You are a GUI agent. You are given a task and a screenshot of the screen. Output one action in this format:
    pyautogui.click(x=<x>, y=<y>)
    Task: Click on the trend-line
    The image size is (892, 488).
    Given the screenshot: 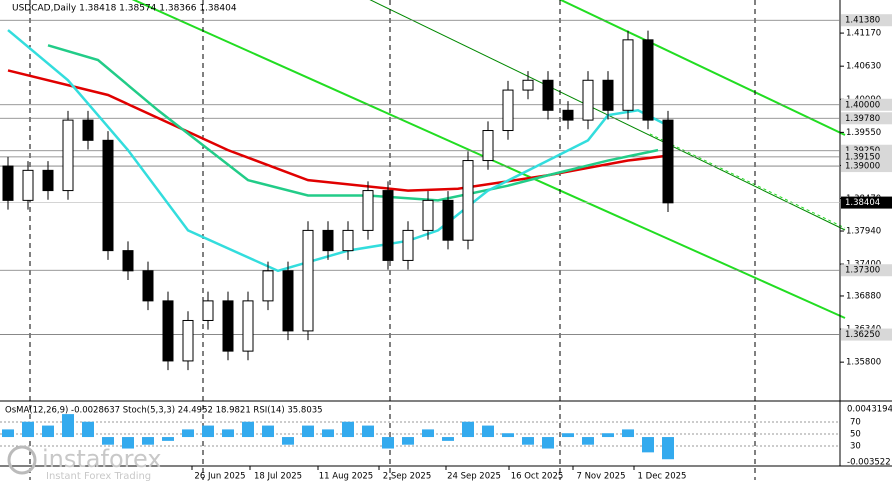 What is the action you would take?
    pyautogui.click(x=702, y=68)
    